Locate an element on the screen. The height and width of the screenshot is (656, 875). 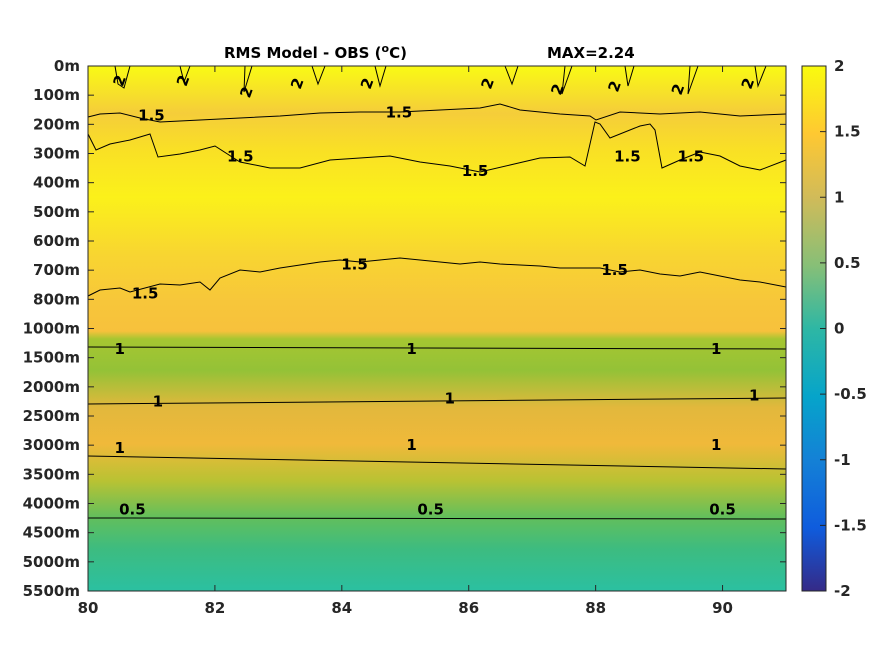
chart-max-label: MAX=2.24 is located at coordinates (591, 53).